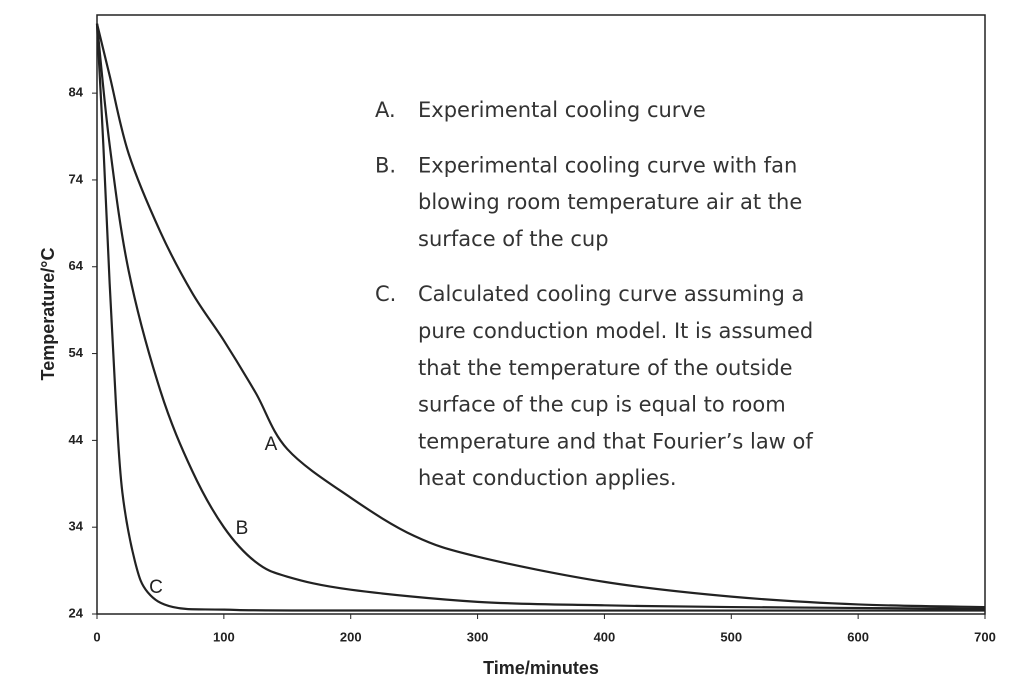  What do you see at coordinates (76, 612) in the screenshot?
I see `y-tick-label: 24` at bounding box center [76, 612].